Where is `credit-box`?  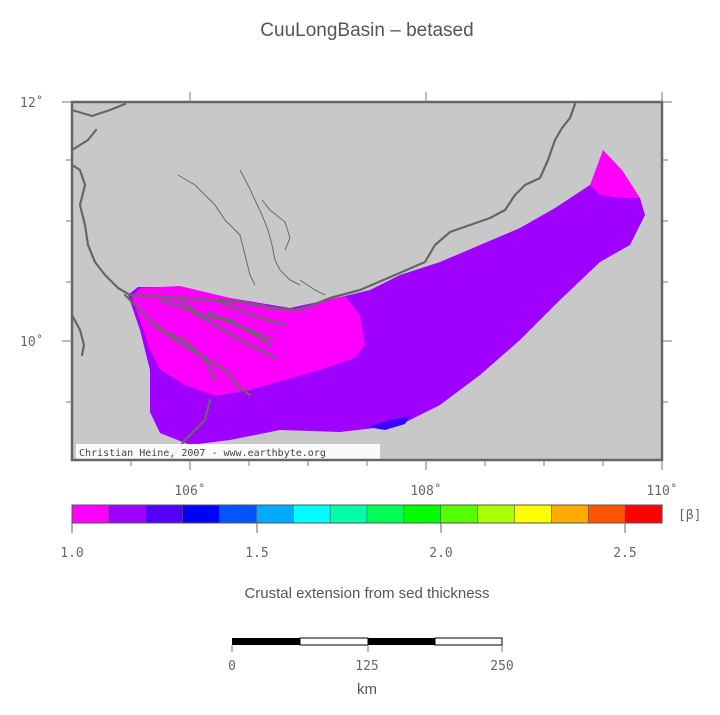 credit-box is located at coordinates (228, 452).